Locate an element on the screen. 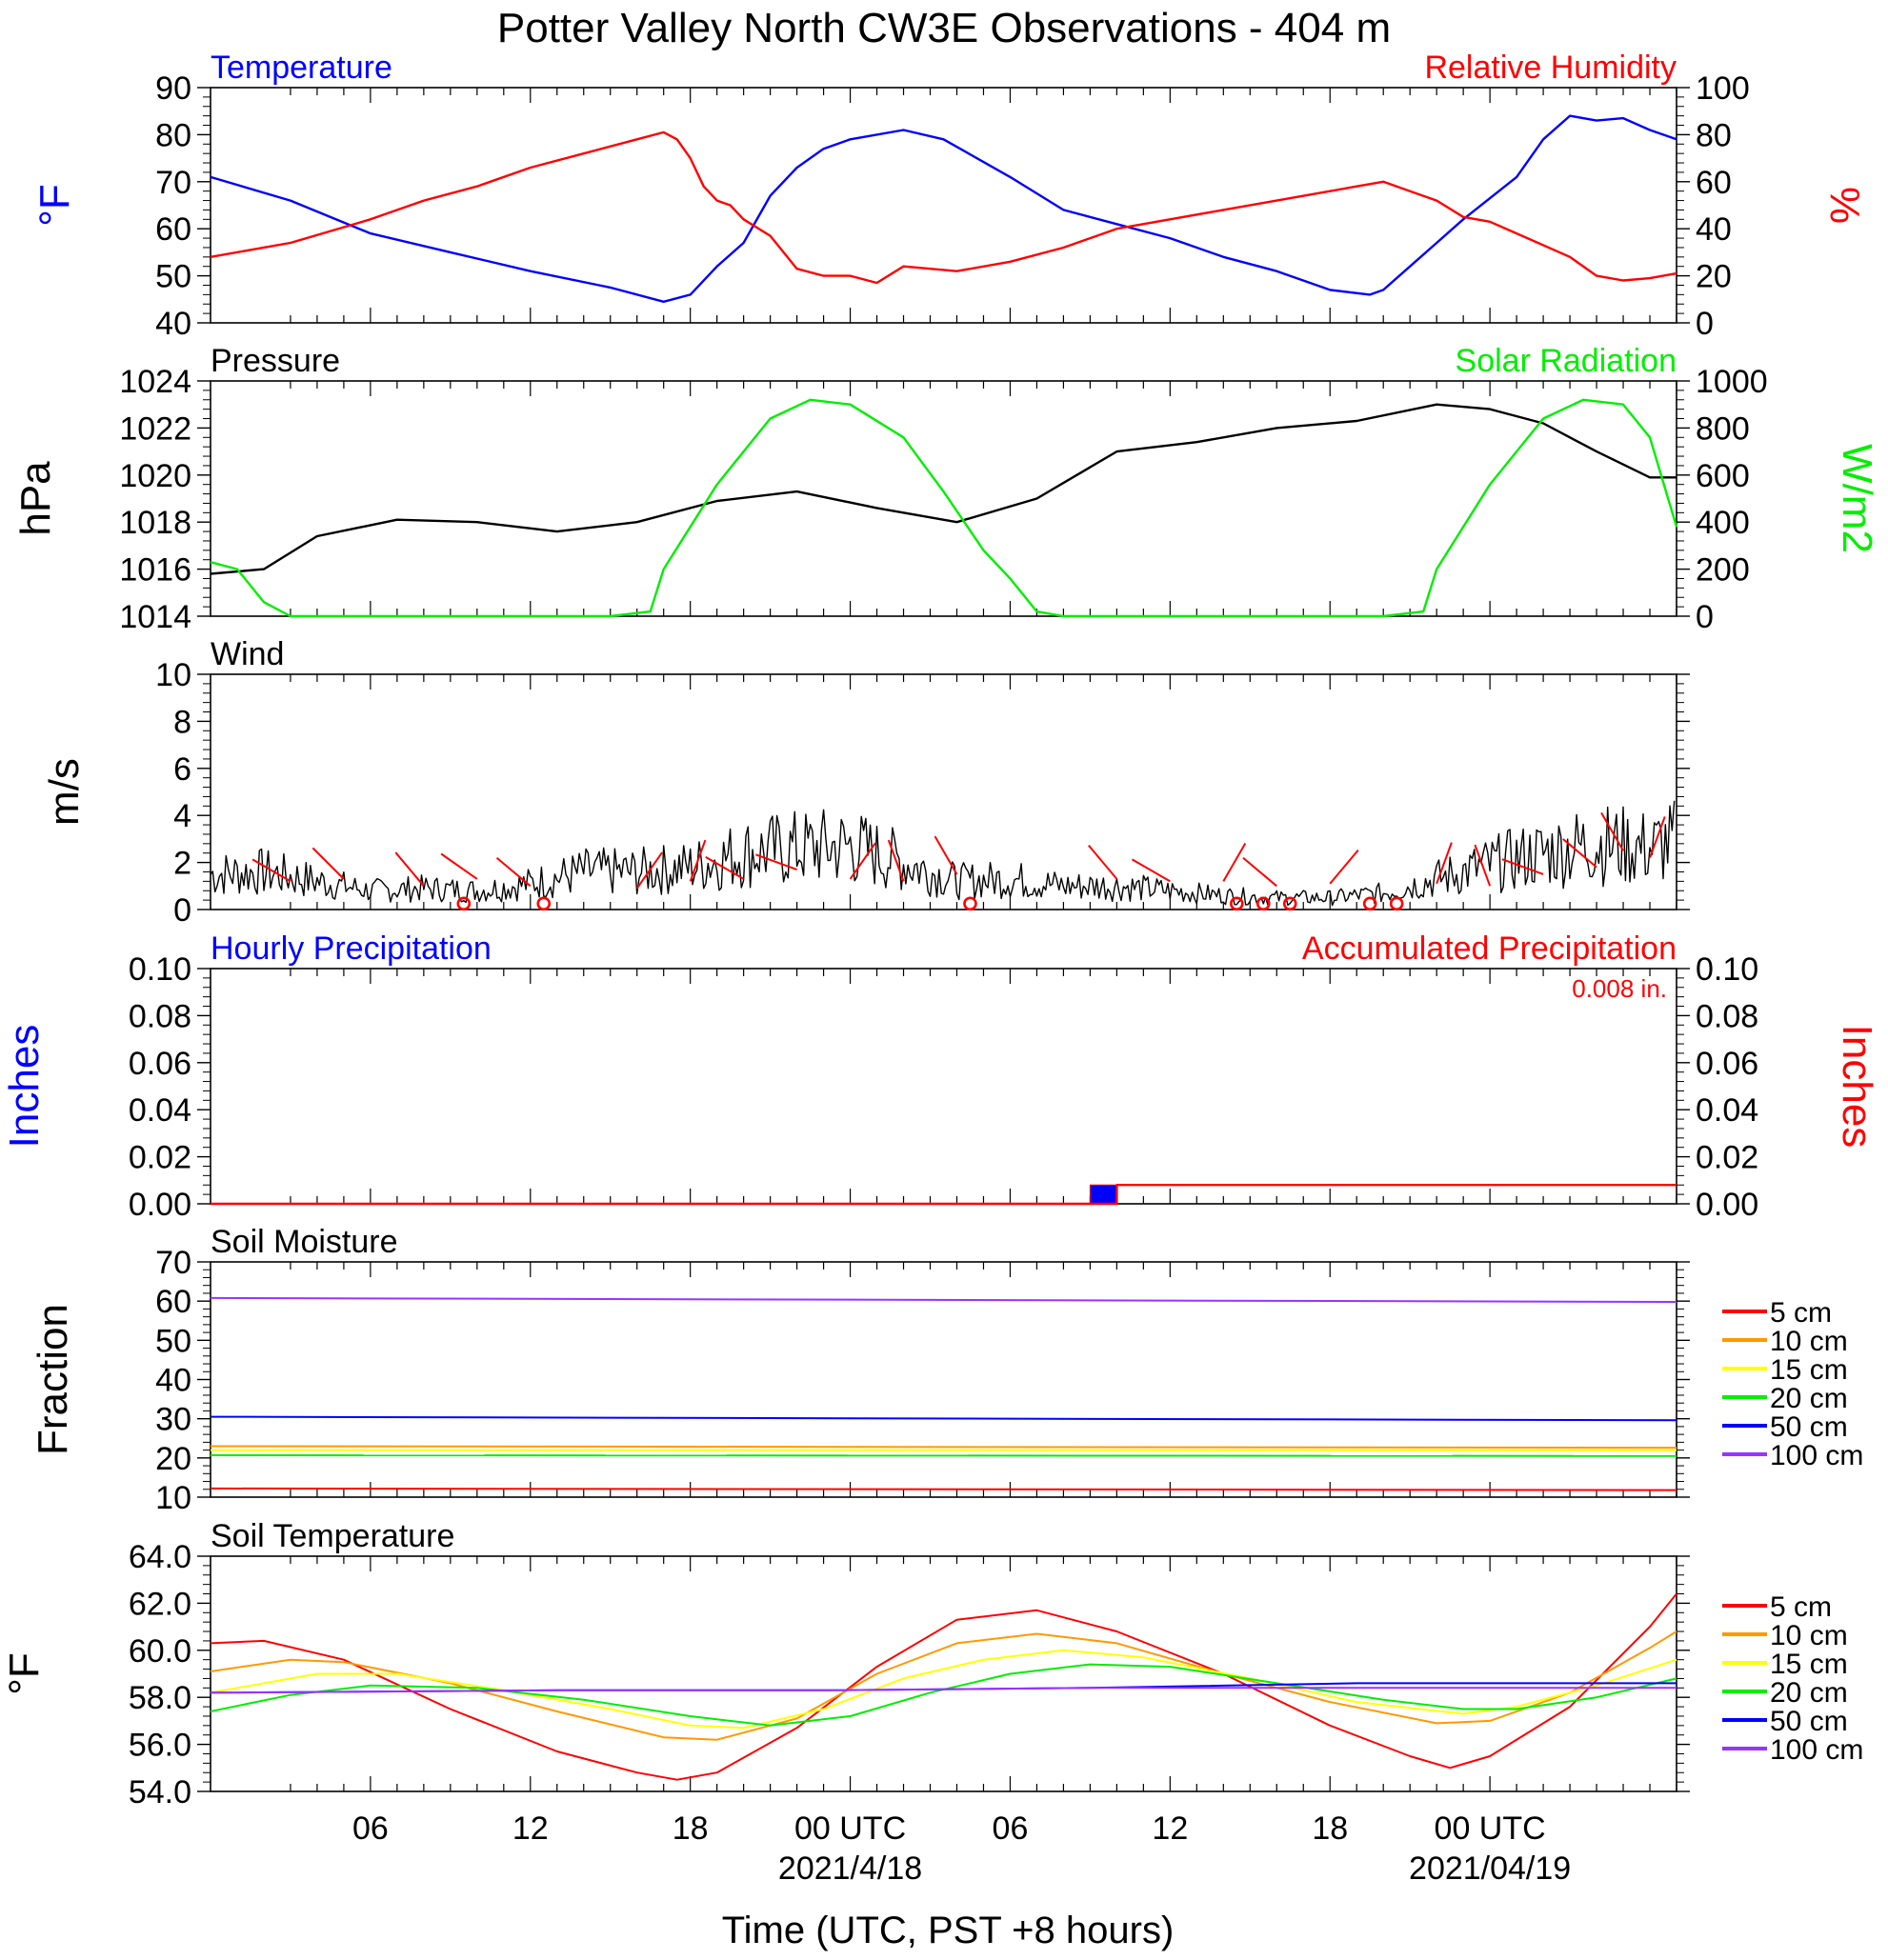  y-tick-label-right: 0.04 is located at coordinates (1727, 1110).